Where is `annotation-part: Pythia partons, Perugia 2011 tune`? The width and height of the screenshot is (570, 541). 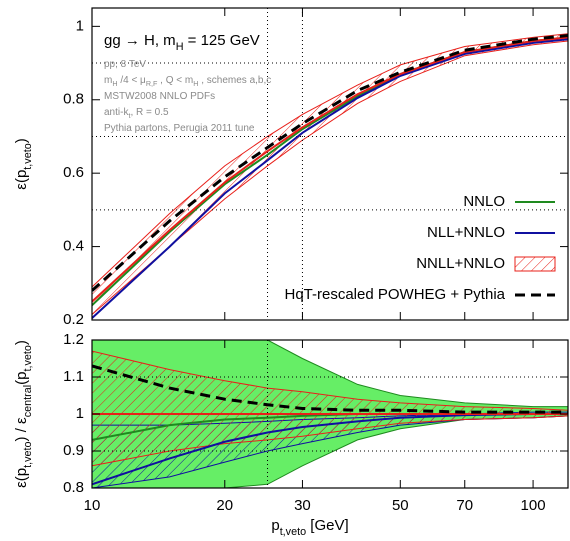 annotation-part: Pythia partons, Perugia 2011 tune is located at coordinates (179, 128).